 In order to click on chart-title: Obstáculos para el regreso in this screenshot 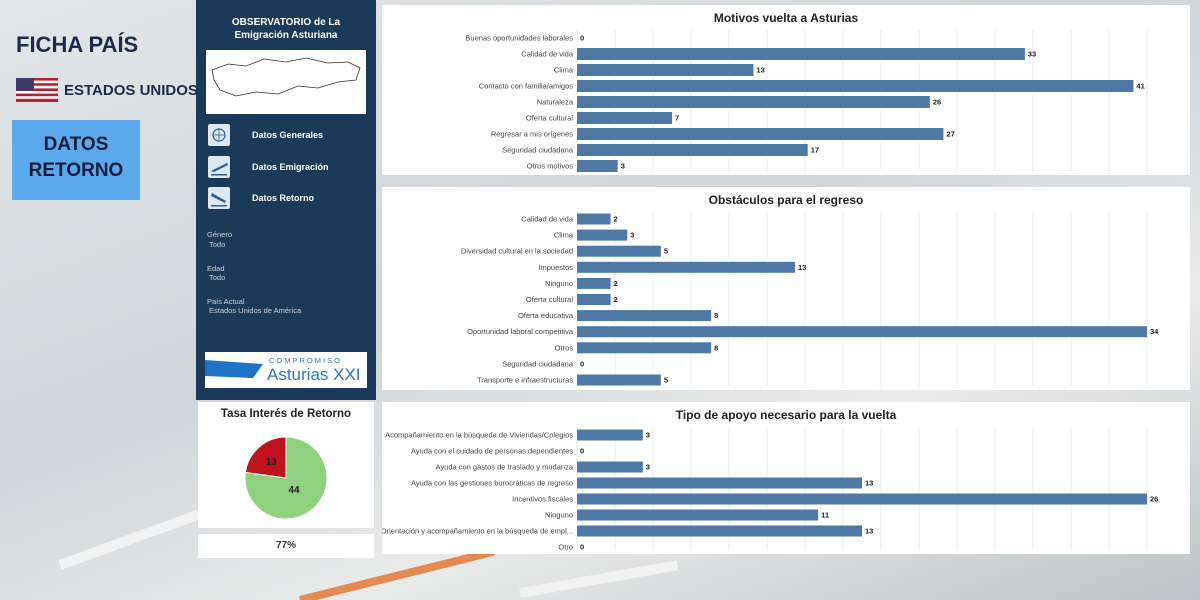, I will do `click(786, 200)`.